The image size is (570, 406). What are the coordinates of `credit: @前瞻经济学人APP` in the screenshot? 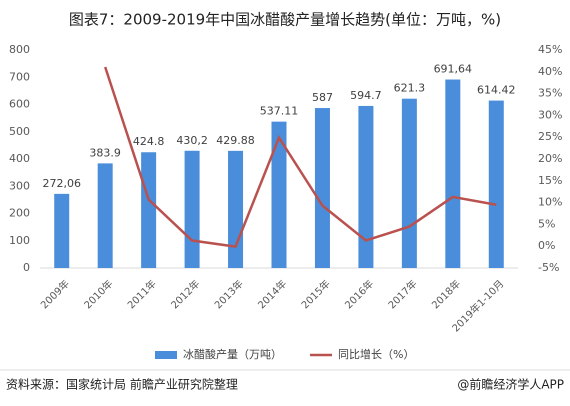 It's located at (510, 384).